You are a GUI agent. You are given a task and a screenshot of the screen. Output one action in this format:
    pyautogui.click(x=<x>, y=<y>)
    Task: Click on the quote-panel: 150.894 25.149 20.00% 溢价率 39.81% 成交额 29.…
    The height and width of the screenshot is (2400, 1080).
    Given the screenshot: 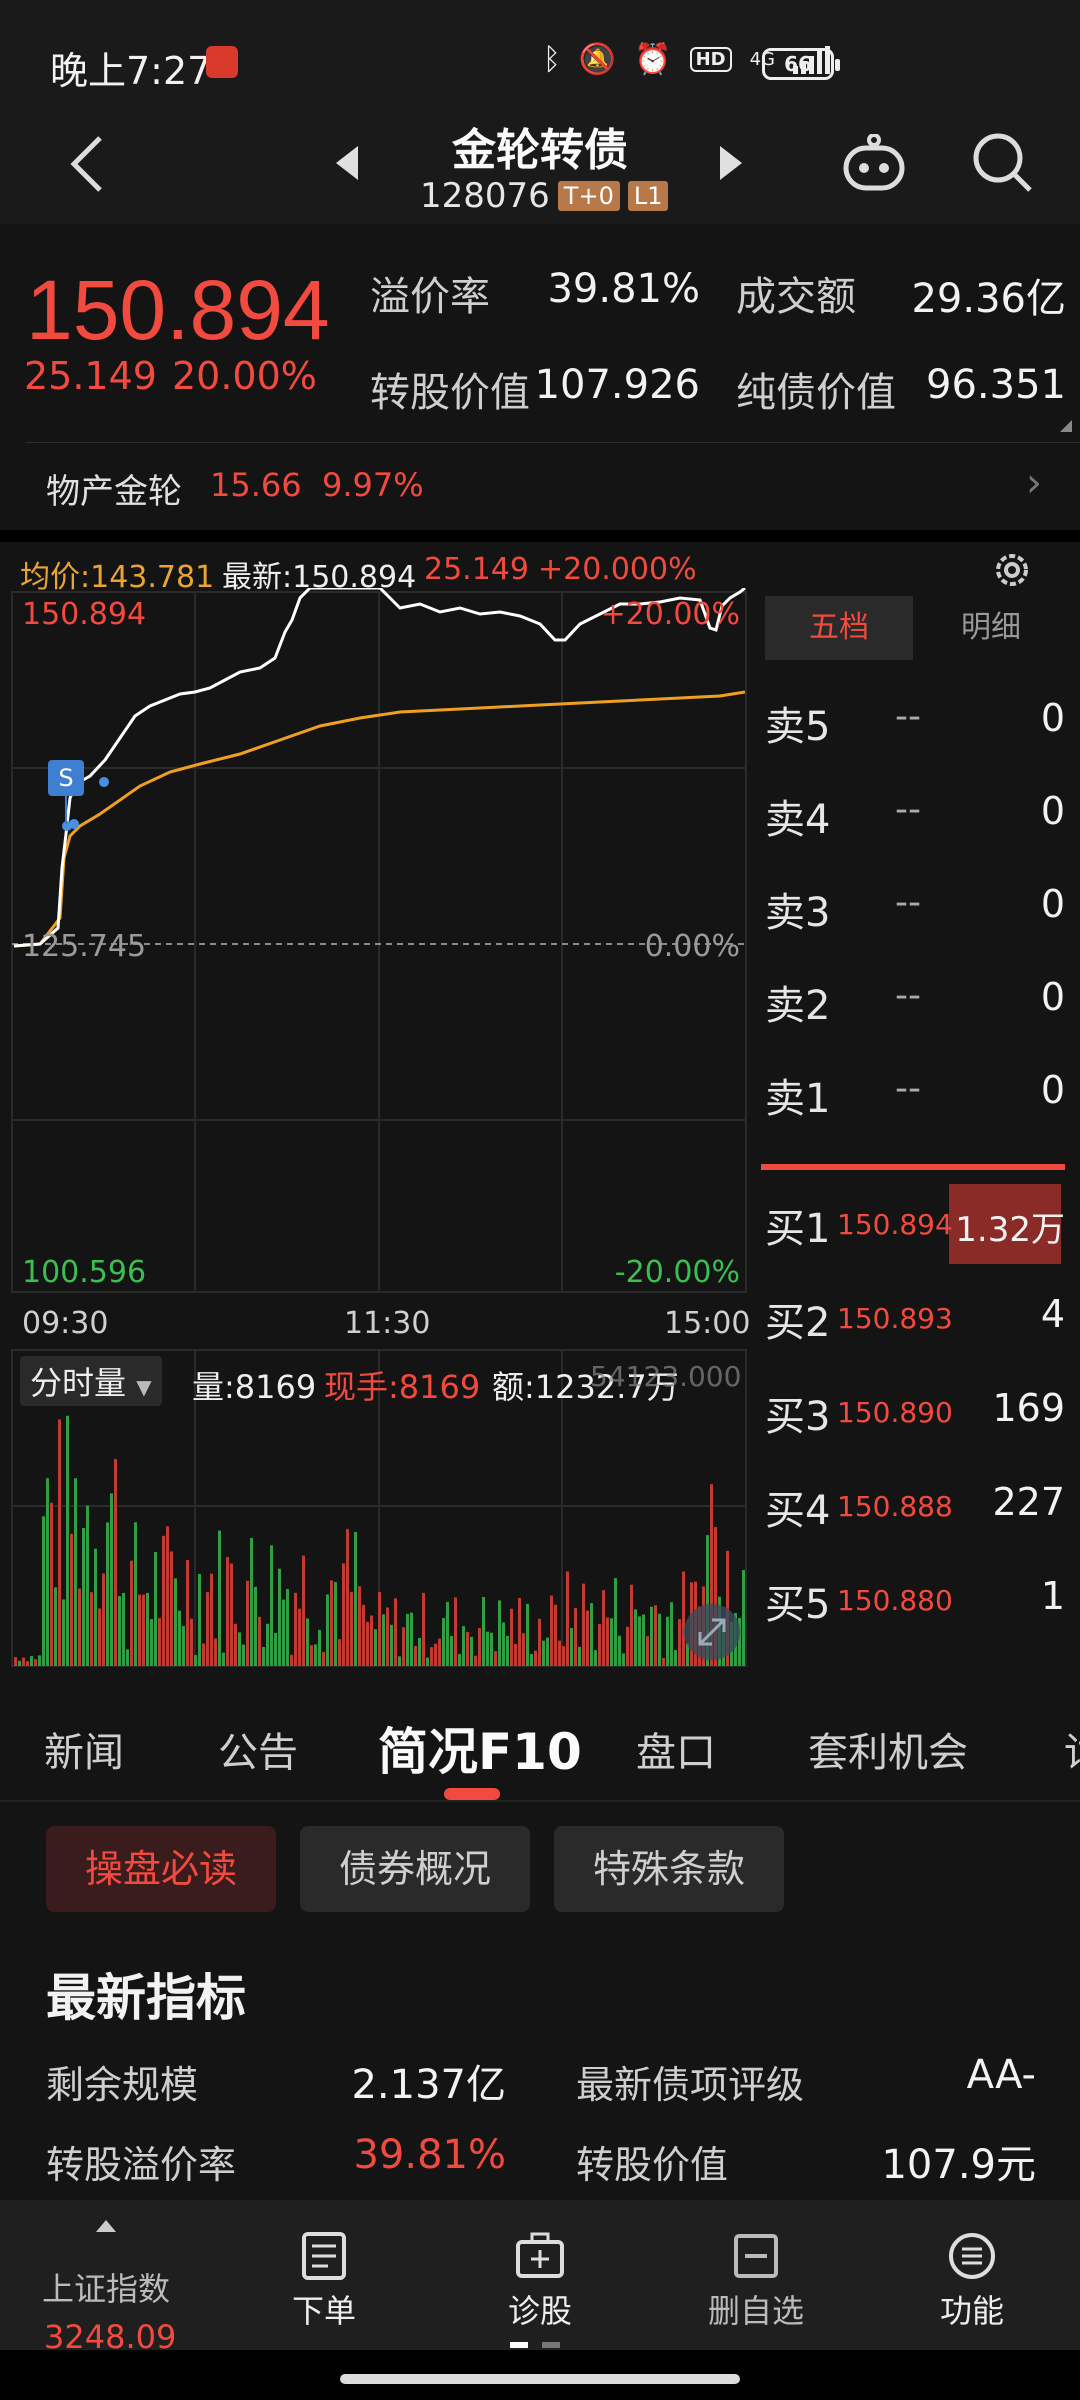 What is the action you would take?
    pyautogui.click(x=540, y=377)
    